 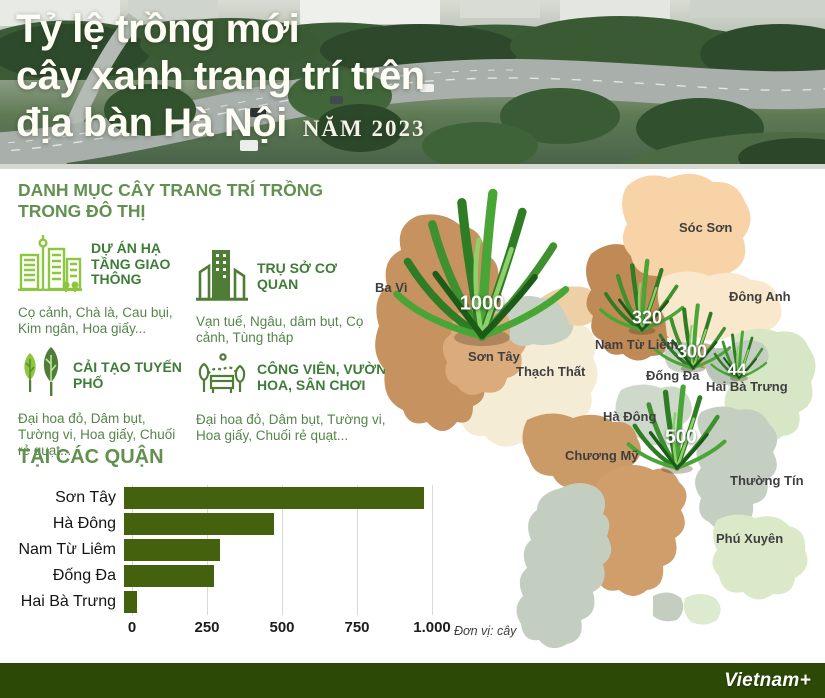 I want to click on district-label-dong-anh: Đông Anh, so click(x=760, y=296).